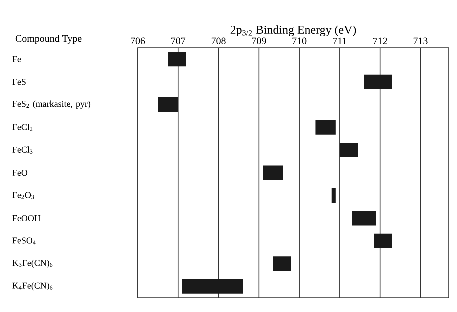 The width and height of the screenshot is (457, 312). I want to click on y-tick-label: FeCl$_{3}$, so click(22, 150).